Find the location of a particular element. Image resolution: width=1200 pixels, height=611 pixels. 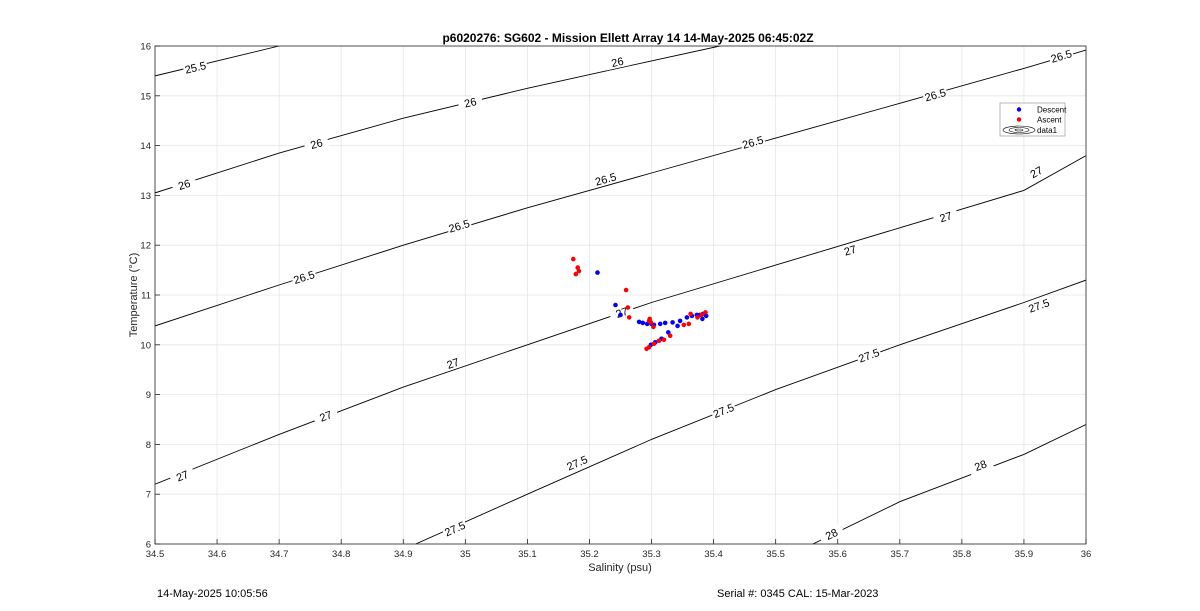

contour-label-26.5-0: 26.5 is located at coordinates (304, 277).